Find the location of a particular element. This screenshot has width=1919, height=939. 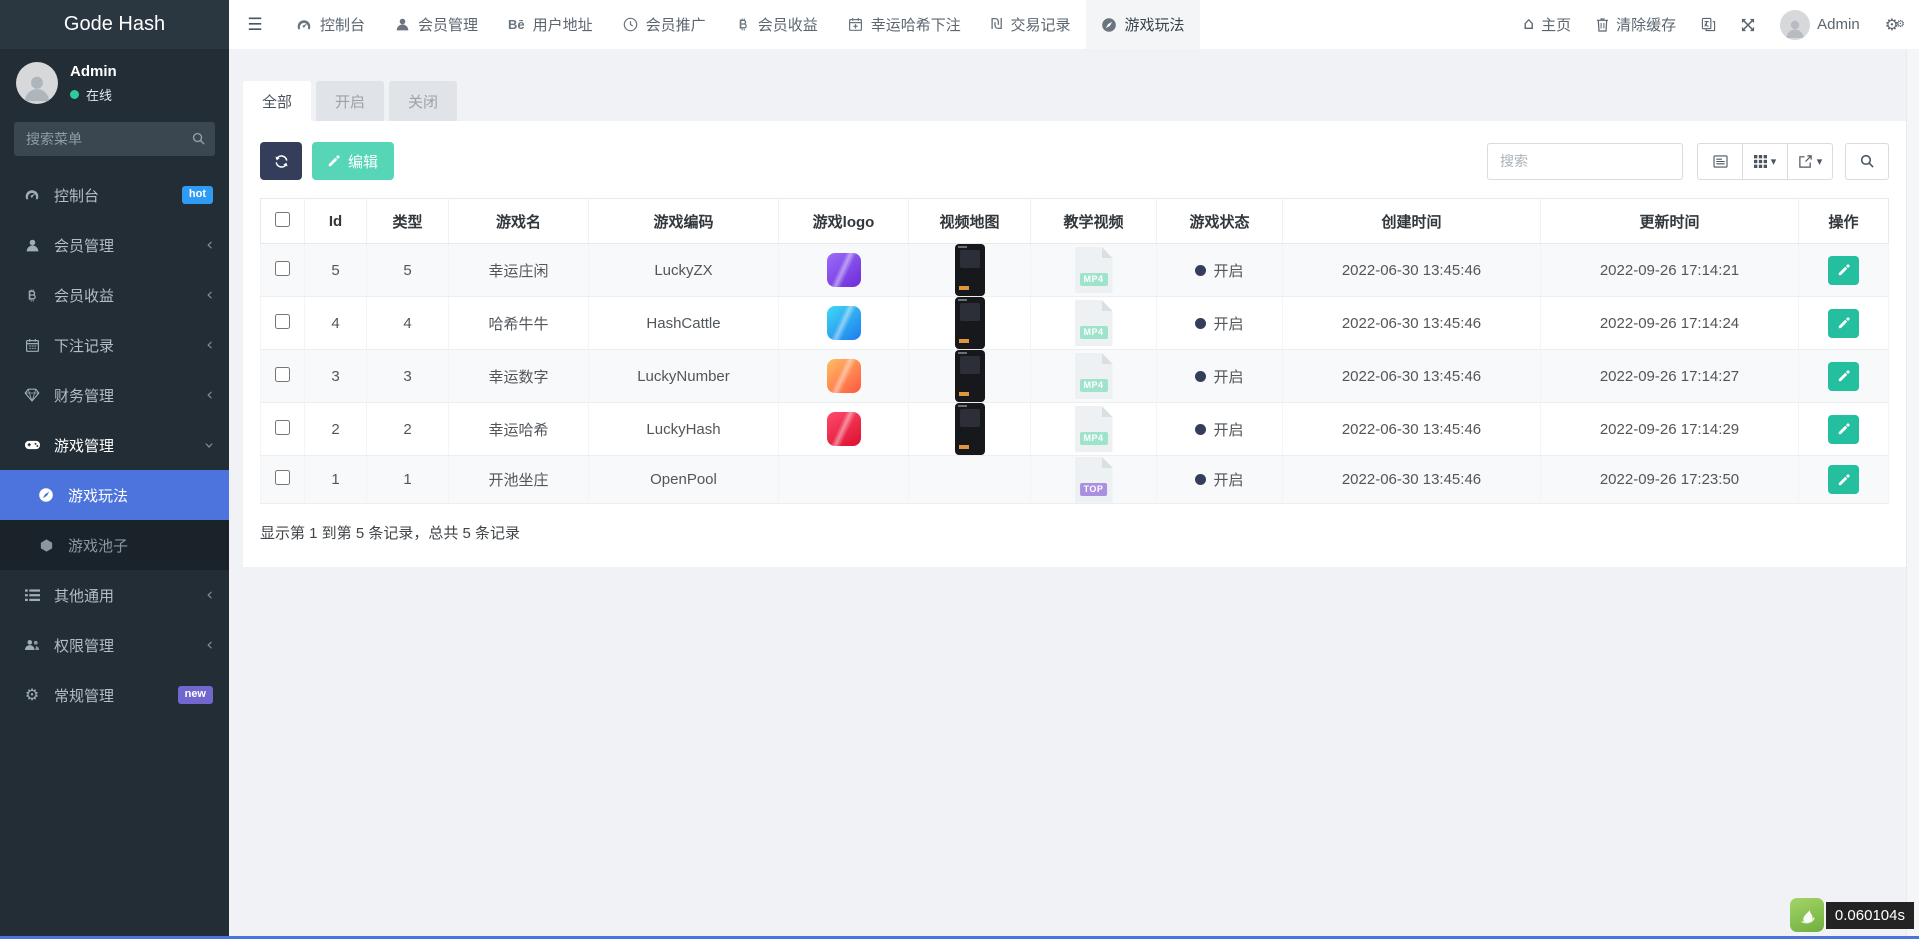

refresh-button is located at coordinates (281, 161).